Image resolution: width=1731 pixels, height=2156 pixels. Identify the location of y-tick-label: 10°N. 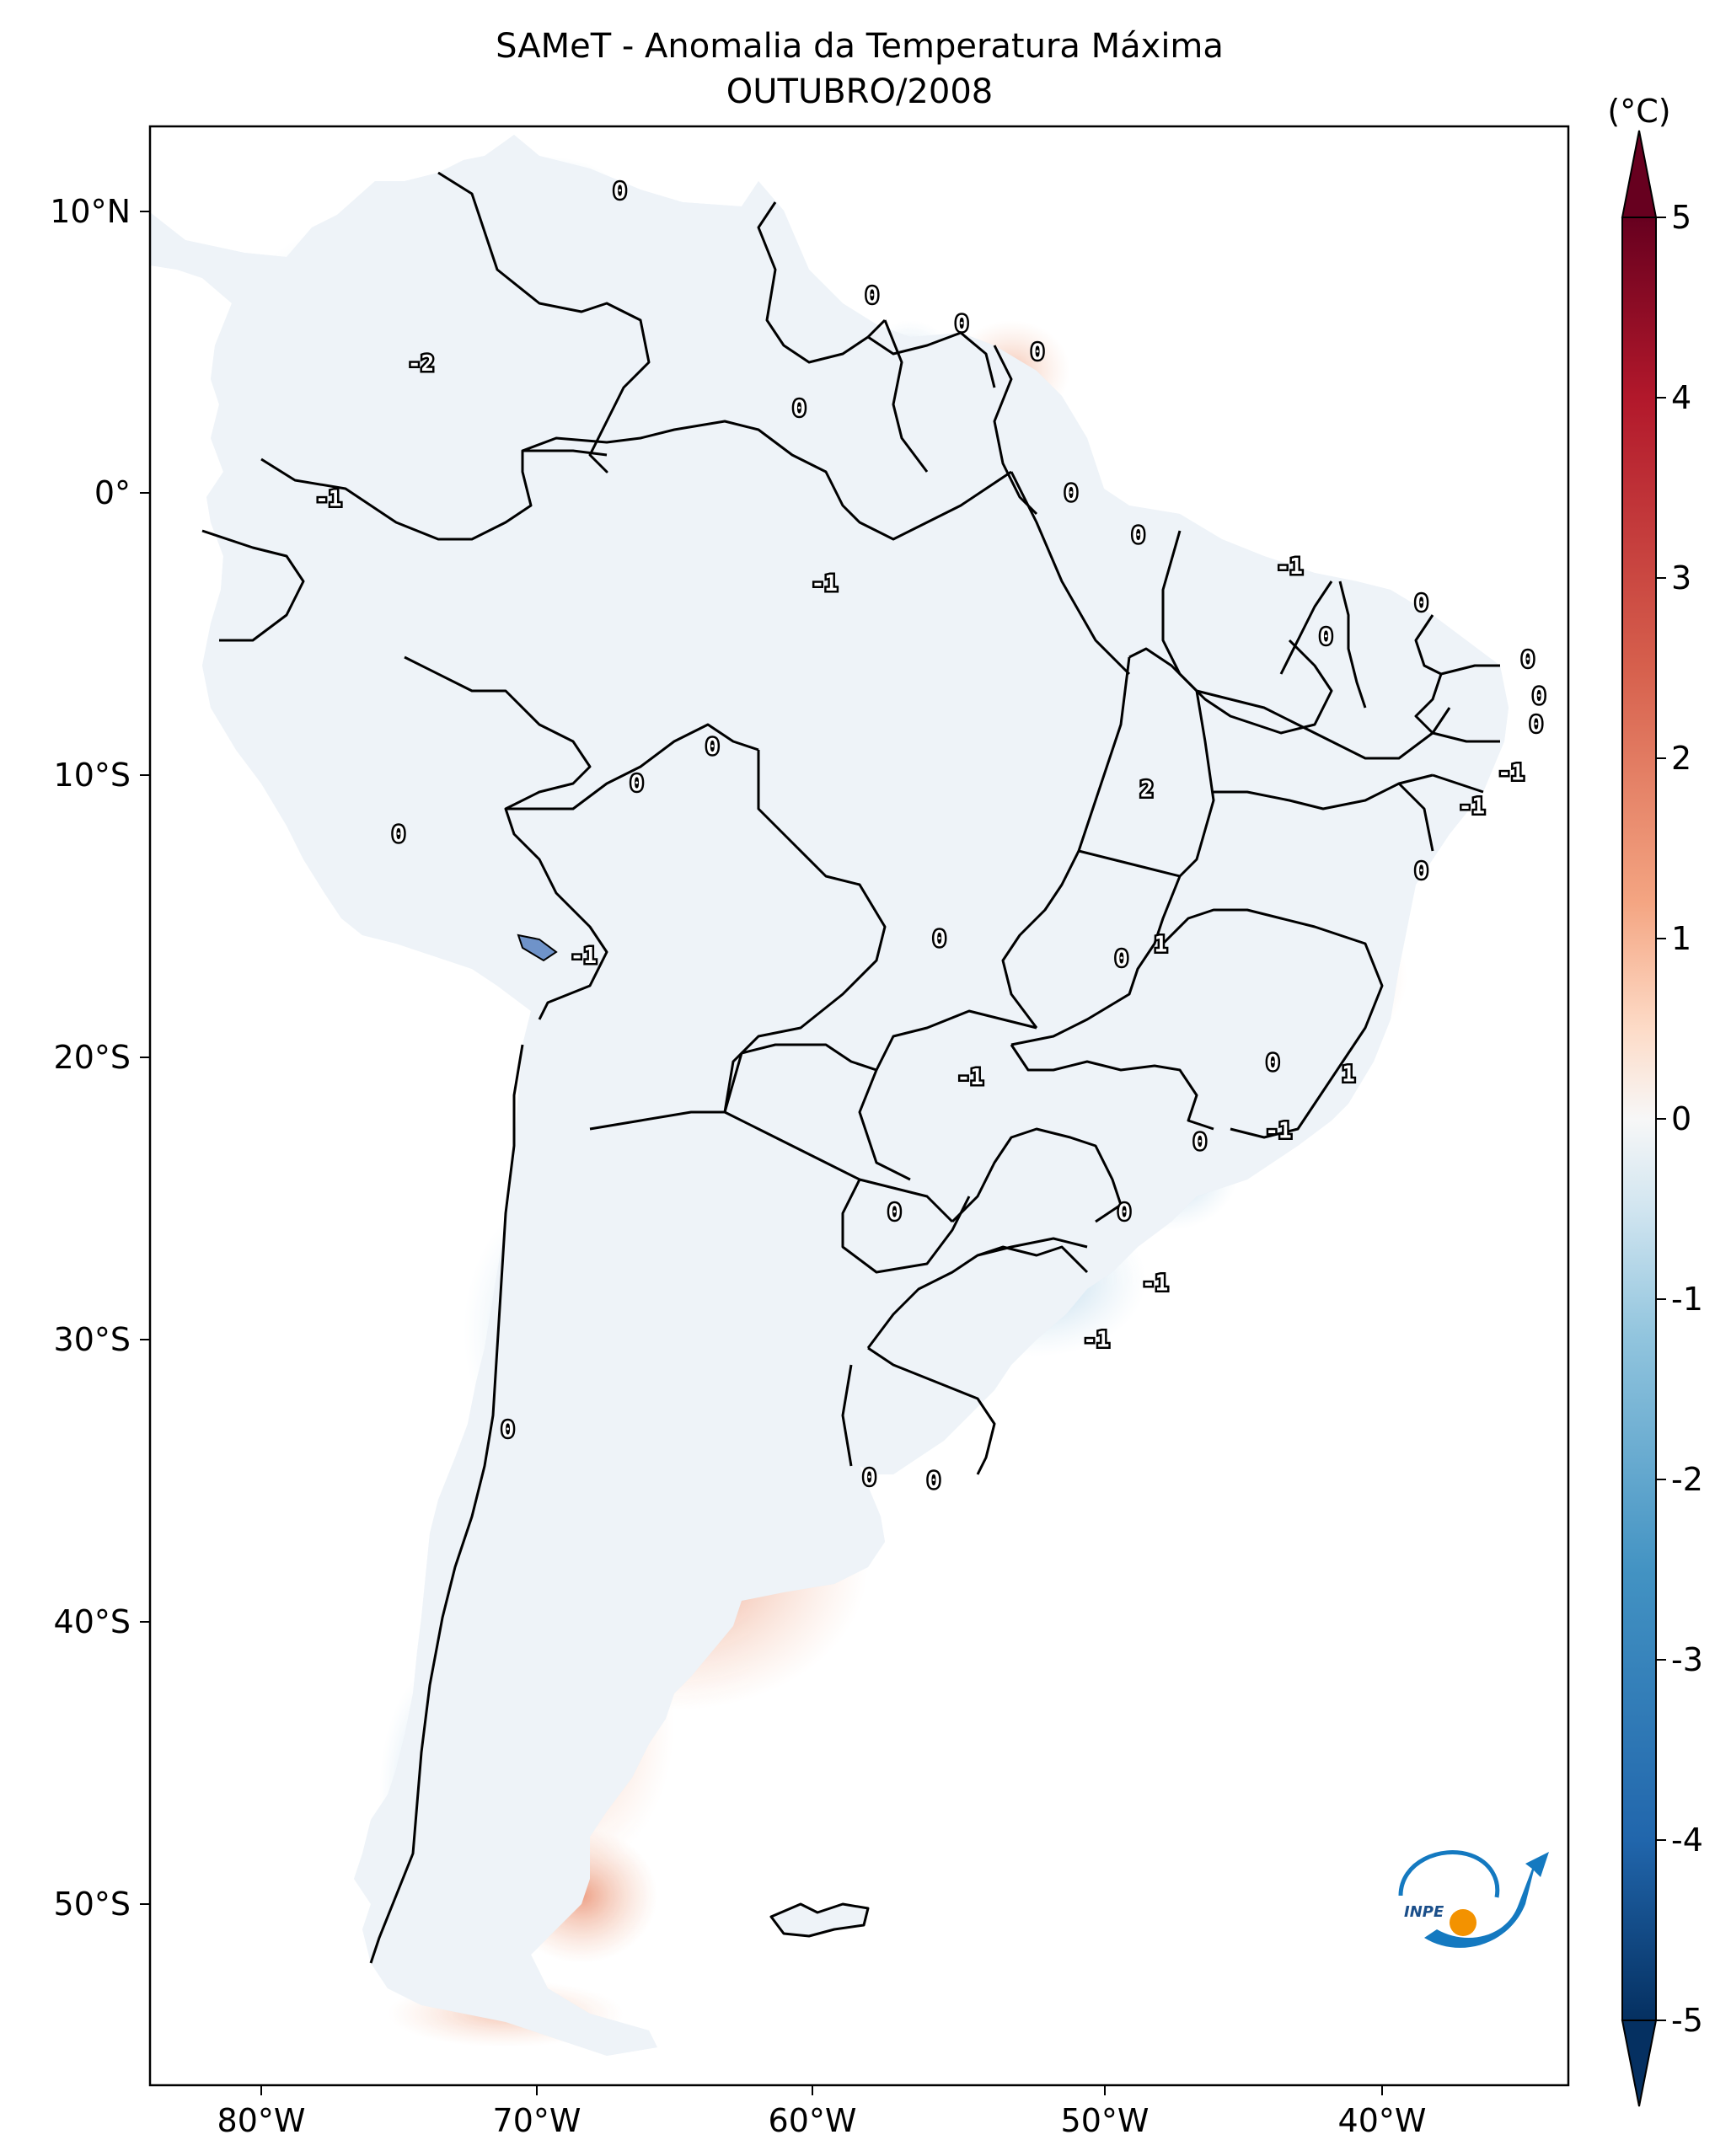
(90, 211).